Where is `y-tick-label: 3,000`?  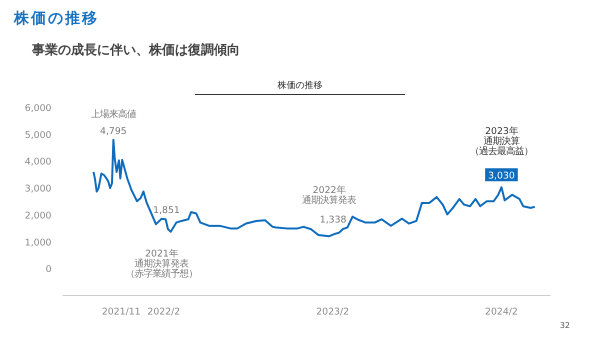
y-tick-label: 3,000 is located at coordinates (38, 189).